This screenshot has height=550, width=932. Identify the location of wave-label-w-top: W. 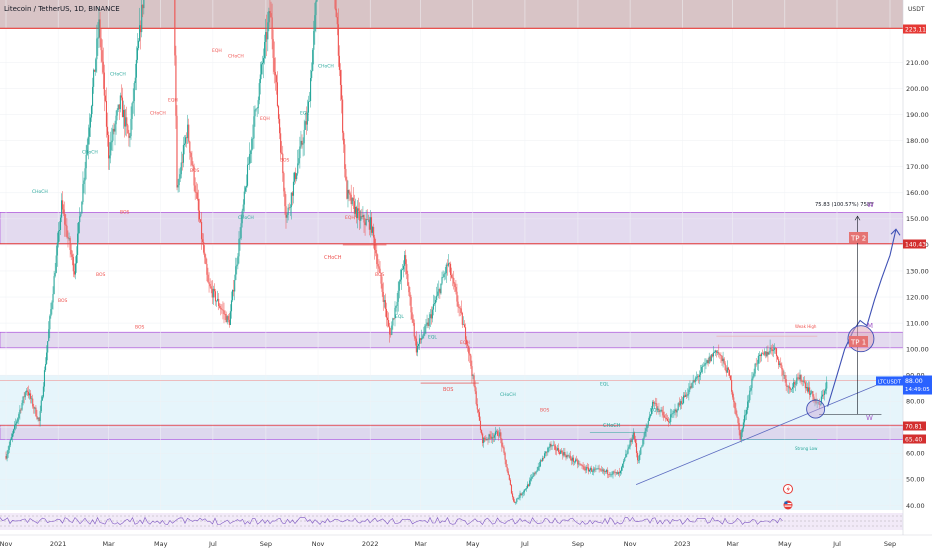
(870, 205).